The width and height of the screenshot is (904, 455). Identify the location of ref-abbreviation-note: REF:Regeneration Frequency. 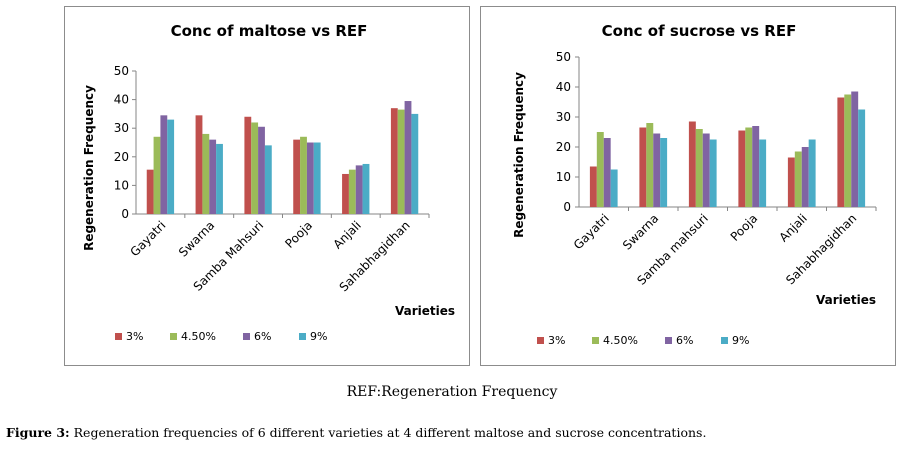
(452, 392).